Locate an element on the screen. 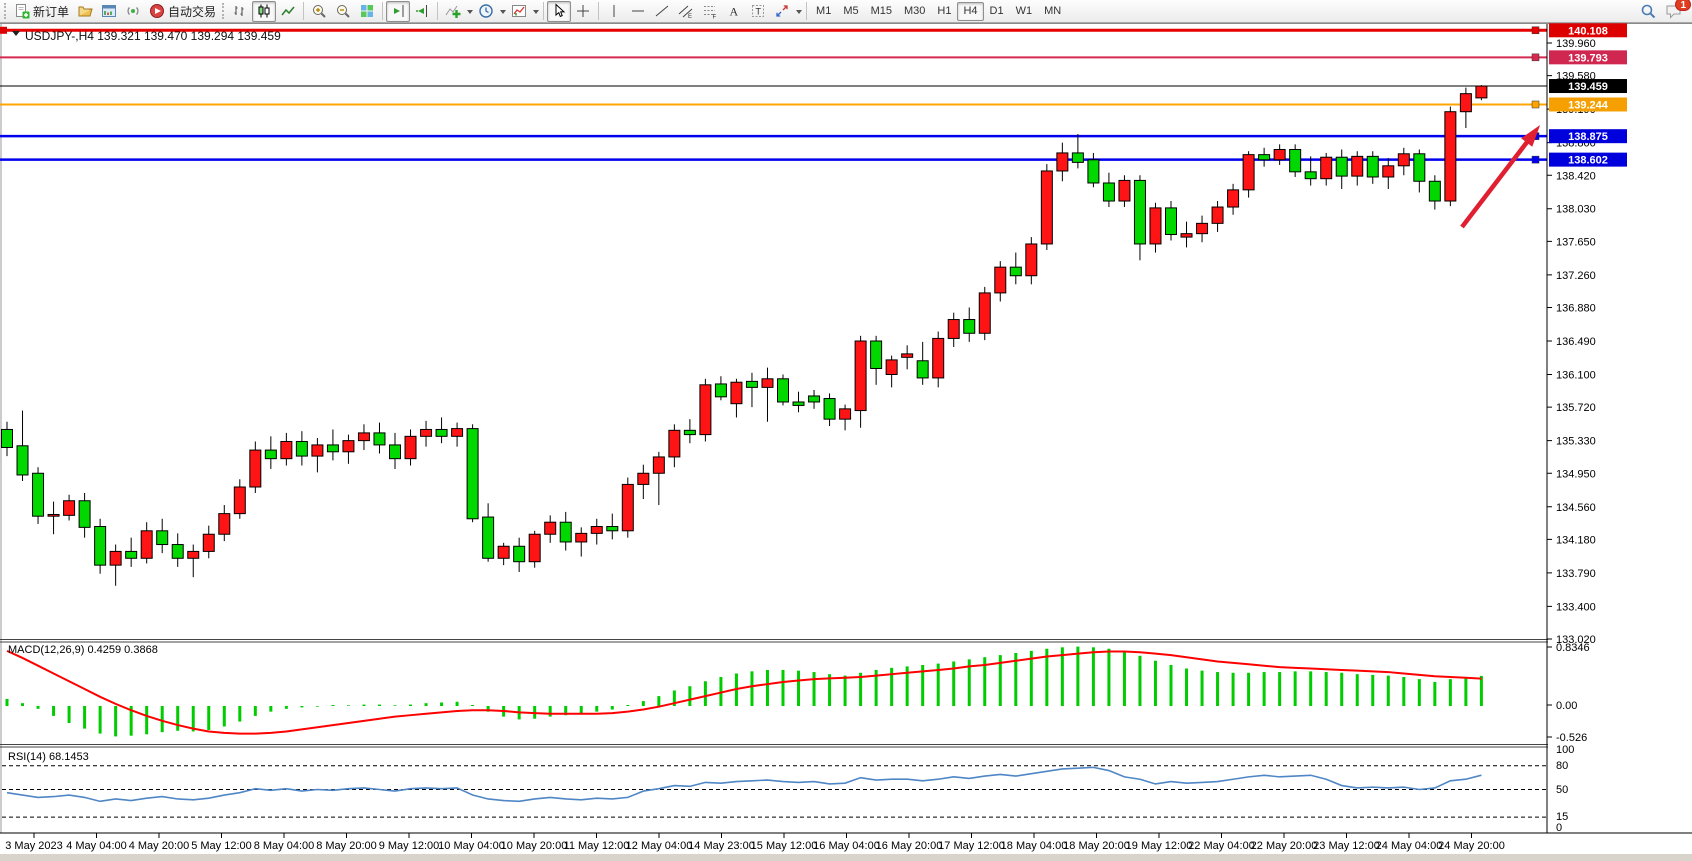 This screenshot has height=861, width=1692. text-button: A is located at coordinates (734, 11).